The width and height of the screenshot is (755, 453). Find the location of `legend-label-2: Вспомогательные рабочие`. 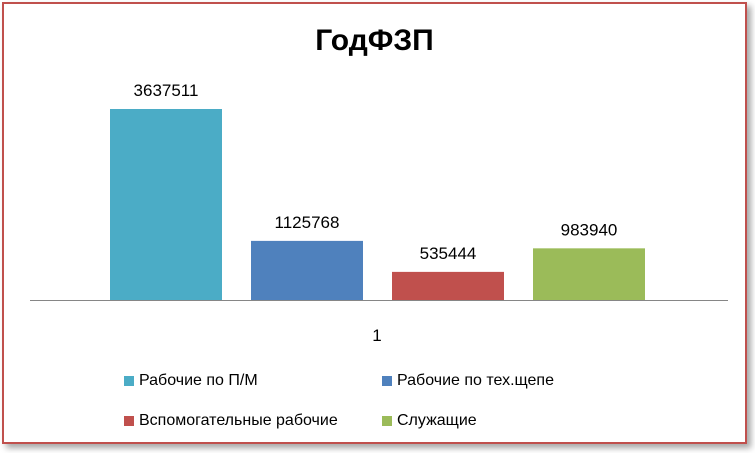

legend-label-2: Вспомогательные рабочие is located at coordinates (238, 420).